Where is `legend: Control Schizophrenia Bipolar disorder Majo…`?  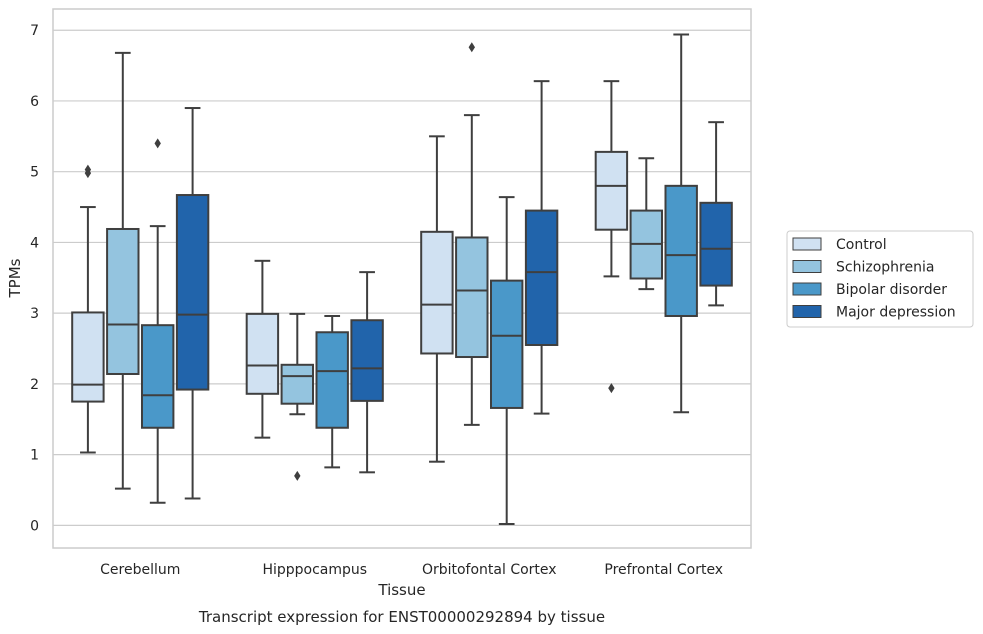
legend: Control Schizophrenia Bipolar disorder Majo… is located at coordinates (880, 279).